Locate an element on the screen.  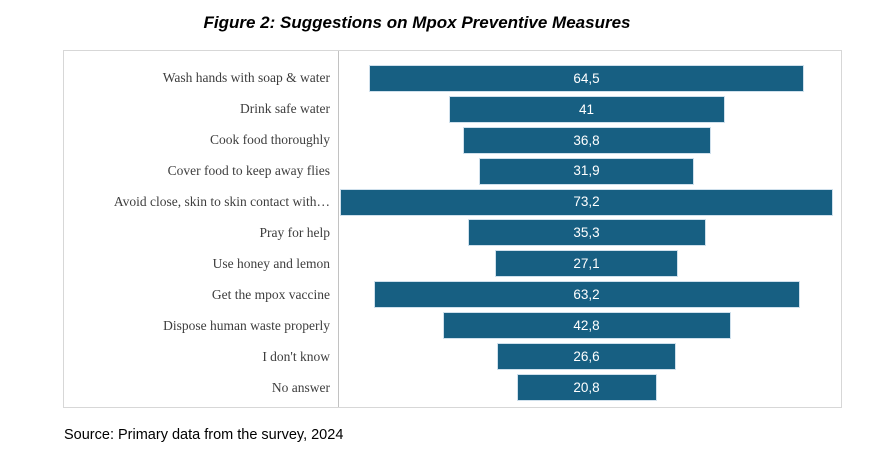
category-label: Get the mpox vaccine is located at coordinates (270, 294).